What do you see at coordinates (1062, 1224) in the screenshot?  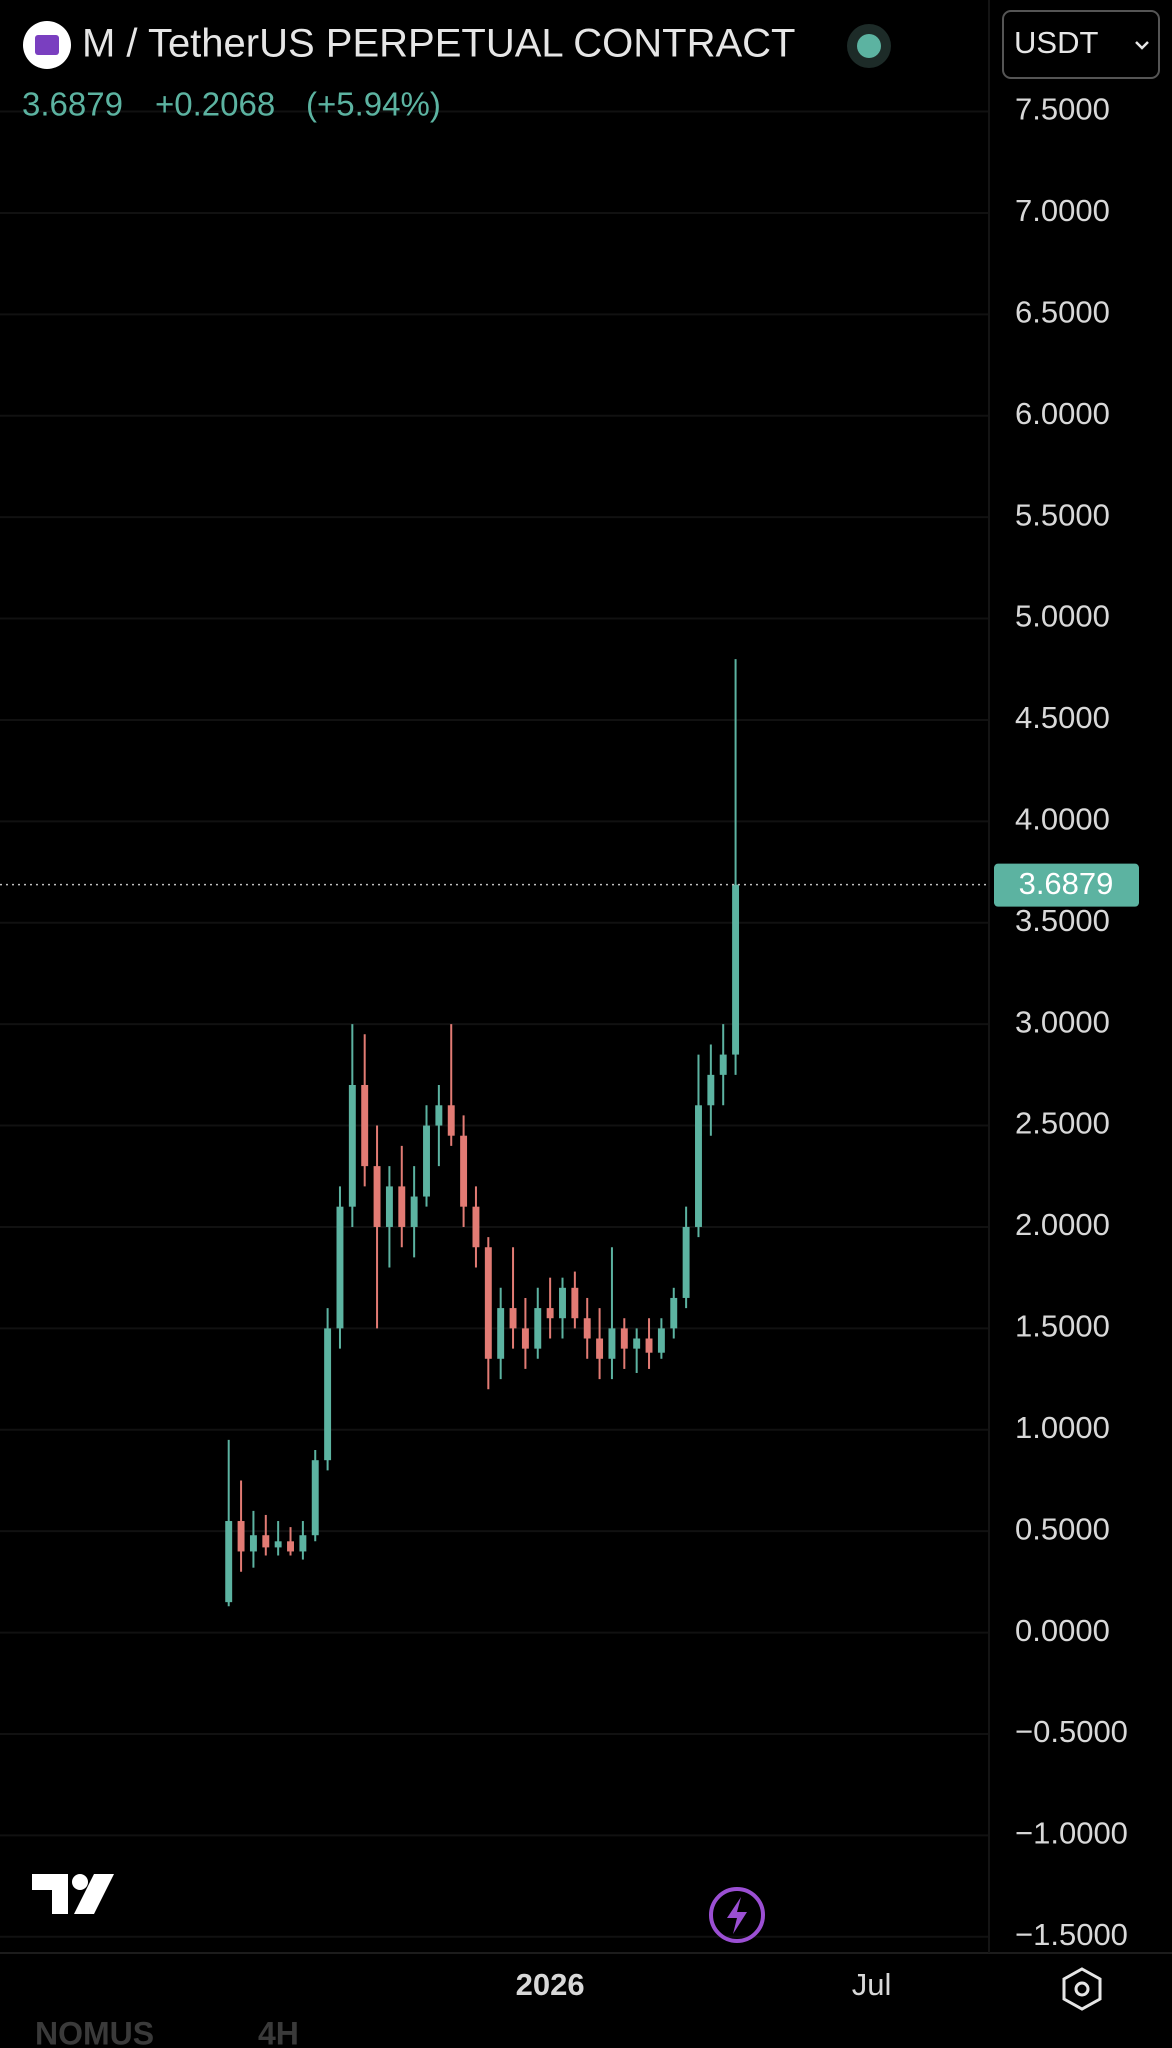 I see `y-tick-label: 2.0000` at bounding box center [1062, 1224].